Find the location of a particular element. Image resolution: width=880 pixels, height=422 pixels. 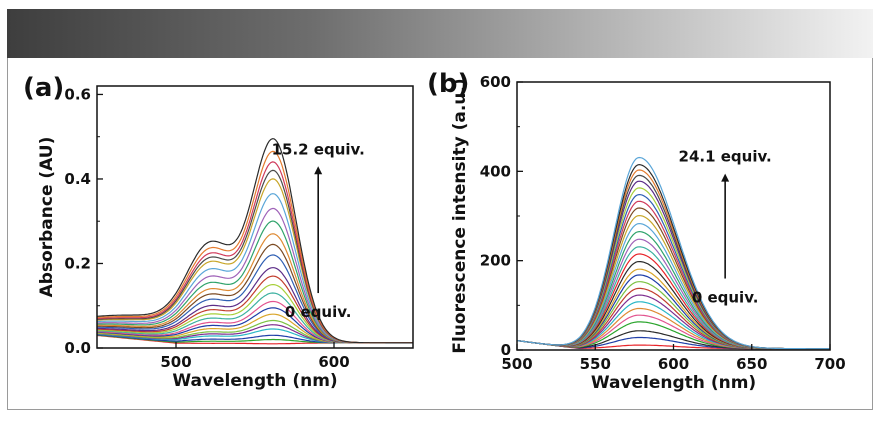

y-tick-label: 0 is located at coordinates (506, 350).